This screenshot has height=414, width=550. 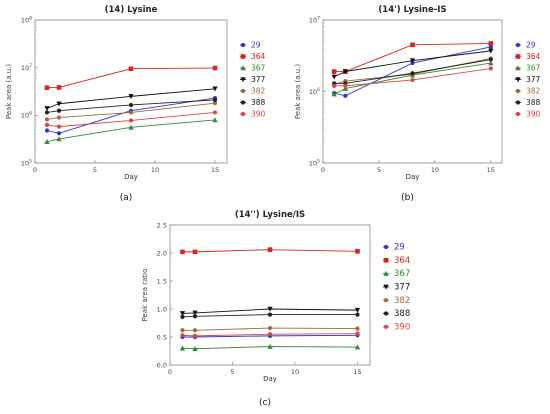 I want to click on y-tick-label: 2.0, so click(x=162, y=253).